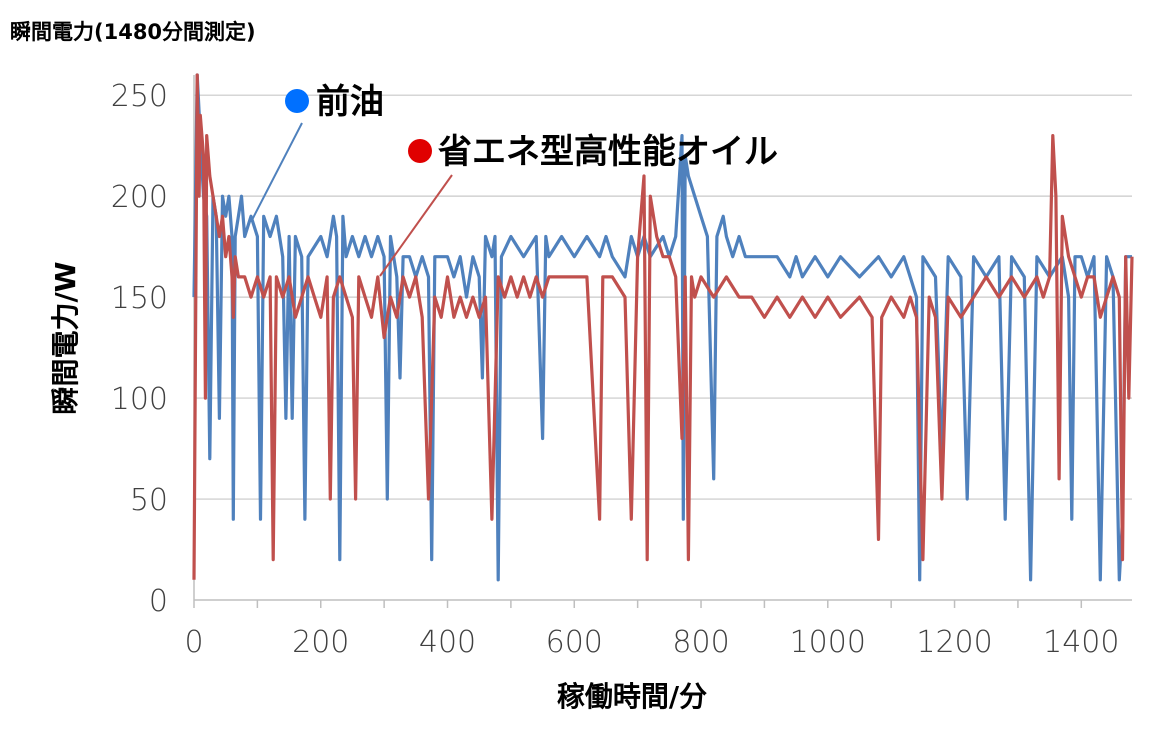  What do you see at coordinates (139, 399) in the screenshot?
I see `y-tick-label: 100` at bounding box center [139, 399].